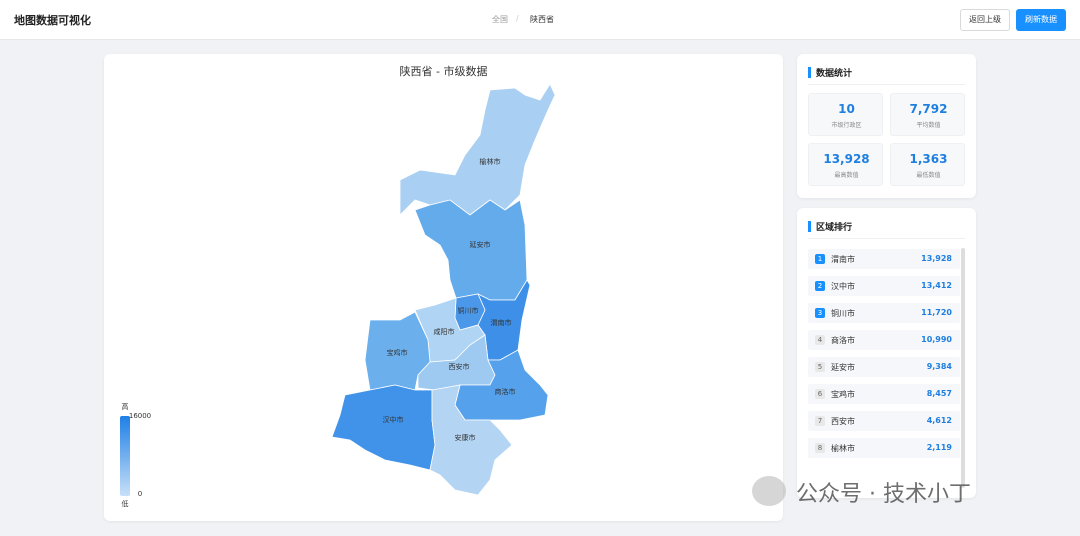 The width and height of the screenshot is (1080, 536). What do you see at coordinates (843, 340) in the screenshot?
I see `rank-name: 商洛市` at bounding box center [843, 340].